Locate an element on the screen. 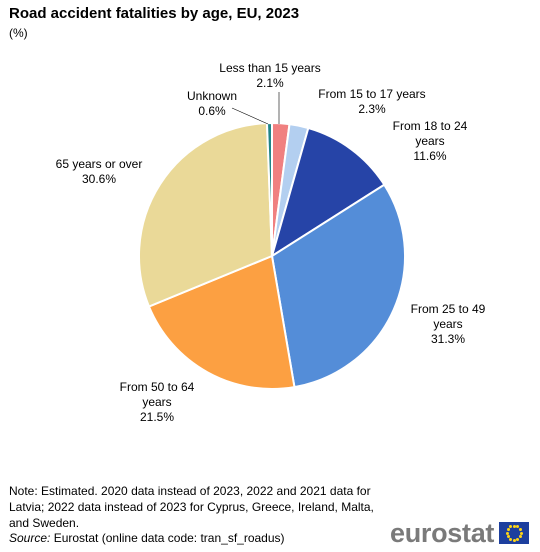  slice-label-unknown: Unknown 0.6% is located at coordinates (212, 103).